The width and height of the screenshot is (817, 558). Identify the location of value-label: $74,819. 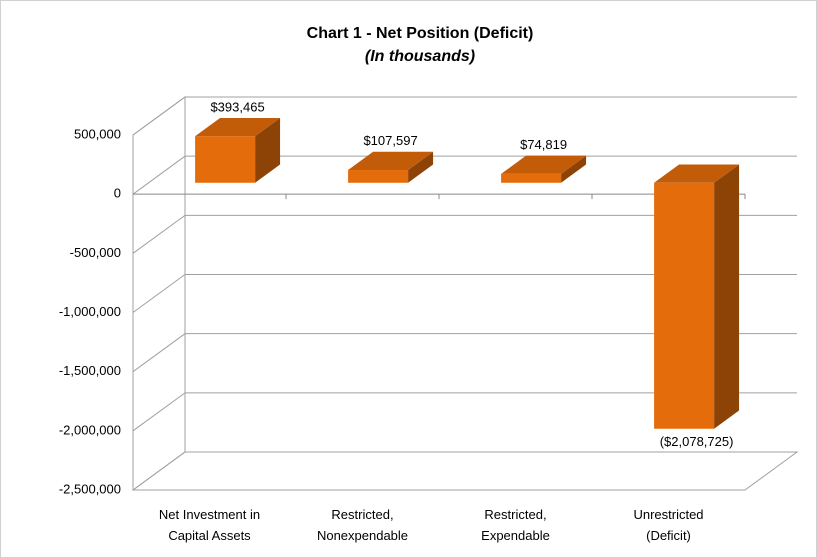
(543, 144).